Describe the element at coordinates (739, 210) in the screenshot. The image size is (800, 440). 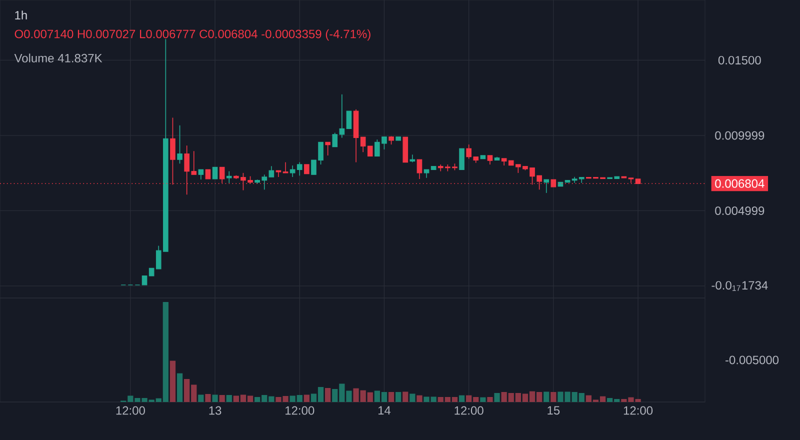
I see `y-tick-label: 0.004999` at that location.